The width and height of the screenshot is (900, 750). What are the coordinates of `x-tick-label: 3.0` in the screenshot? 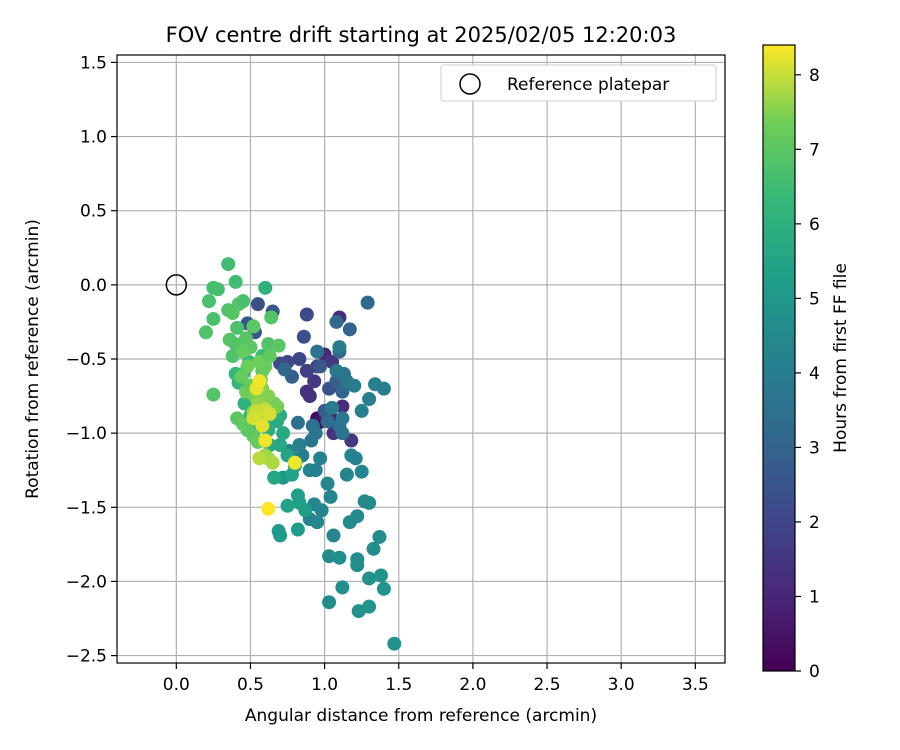 It's located at (621, 685).